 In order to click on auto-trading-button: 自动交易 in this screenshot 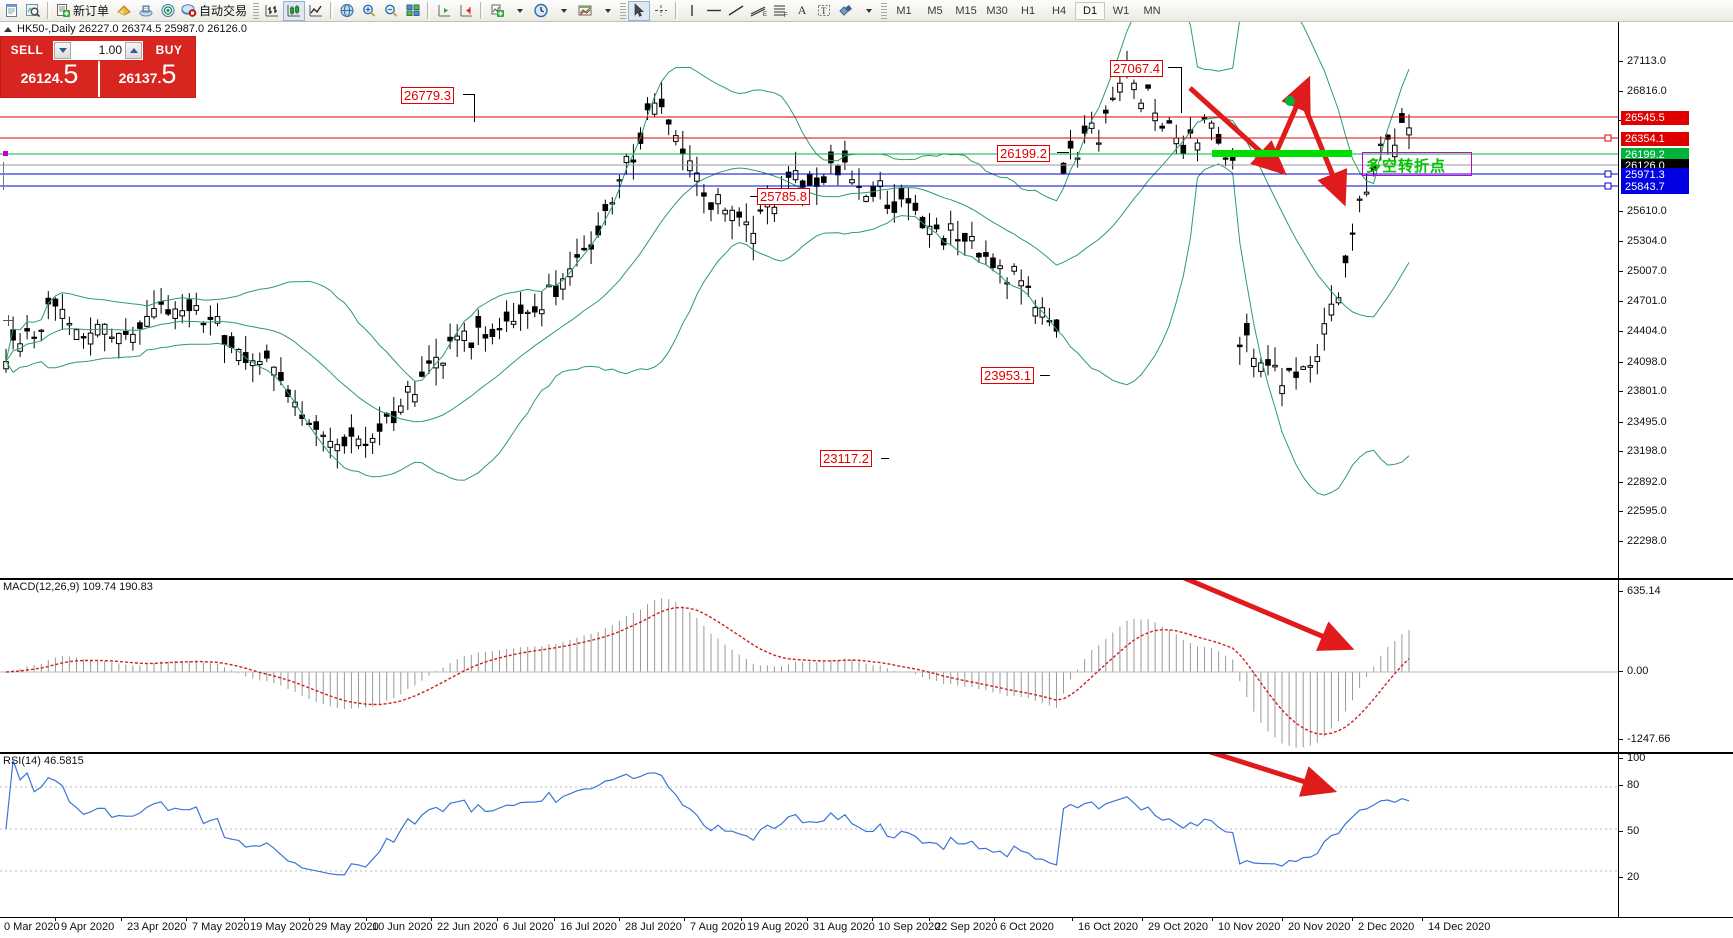, I will do `click(215, 11)`.